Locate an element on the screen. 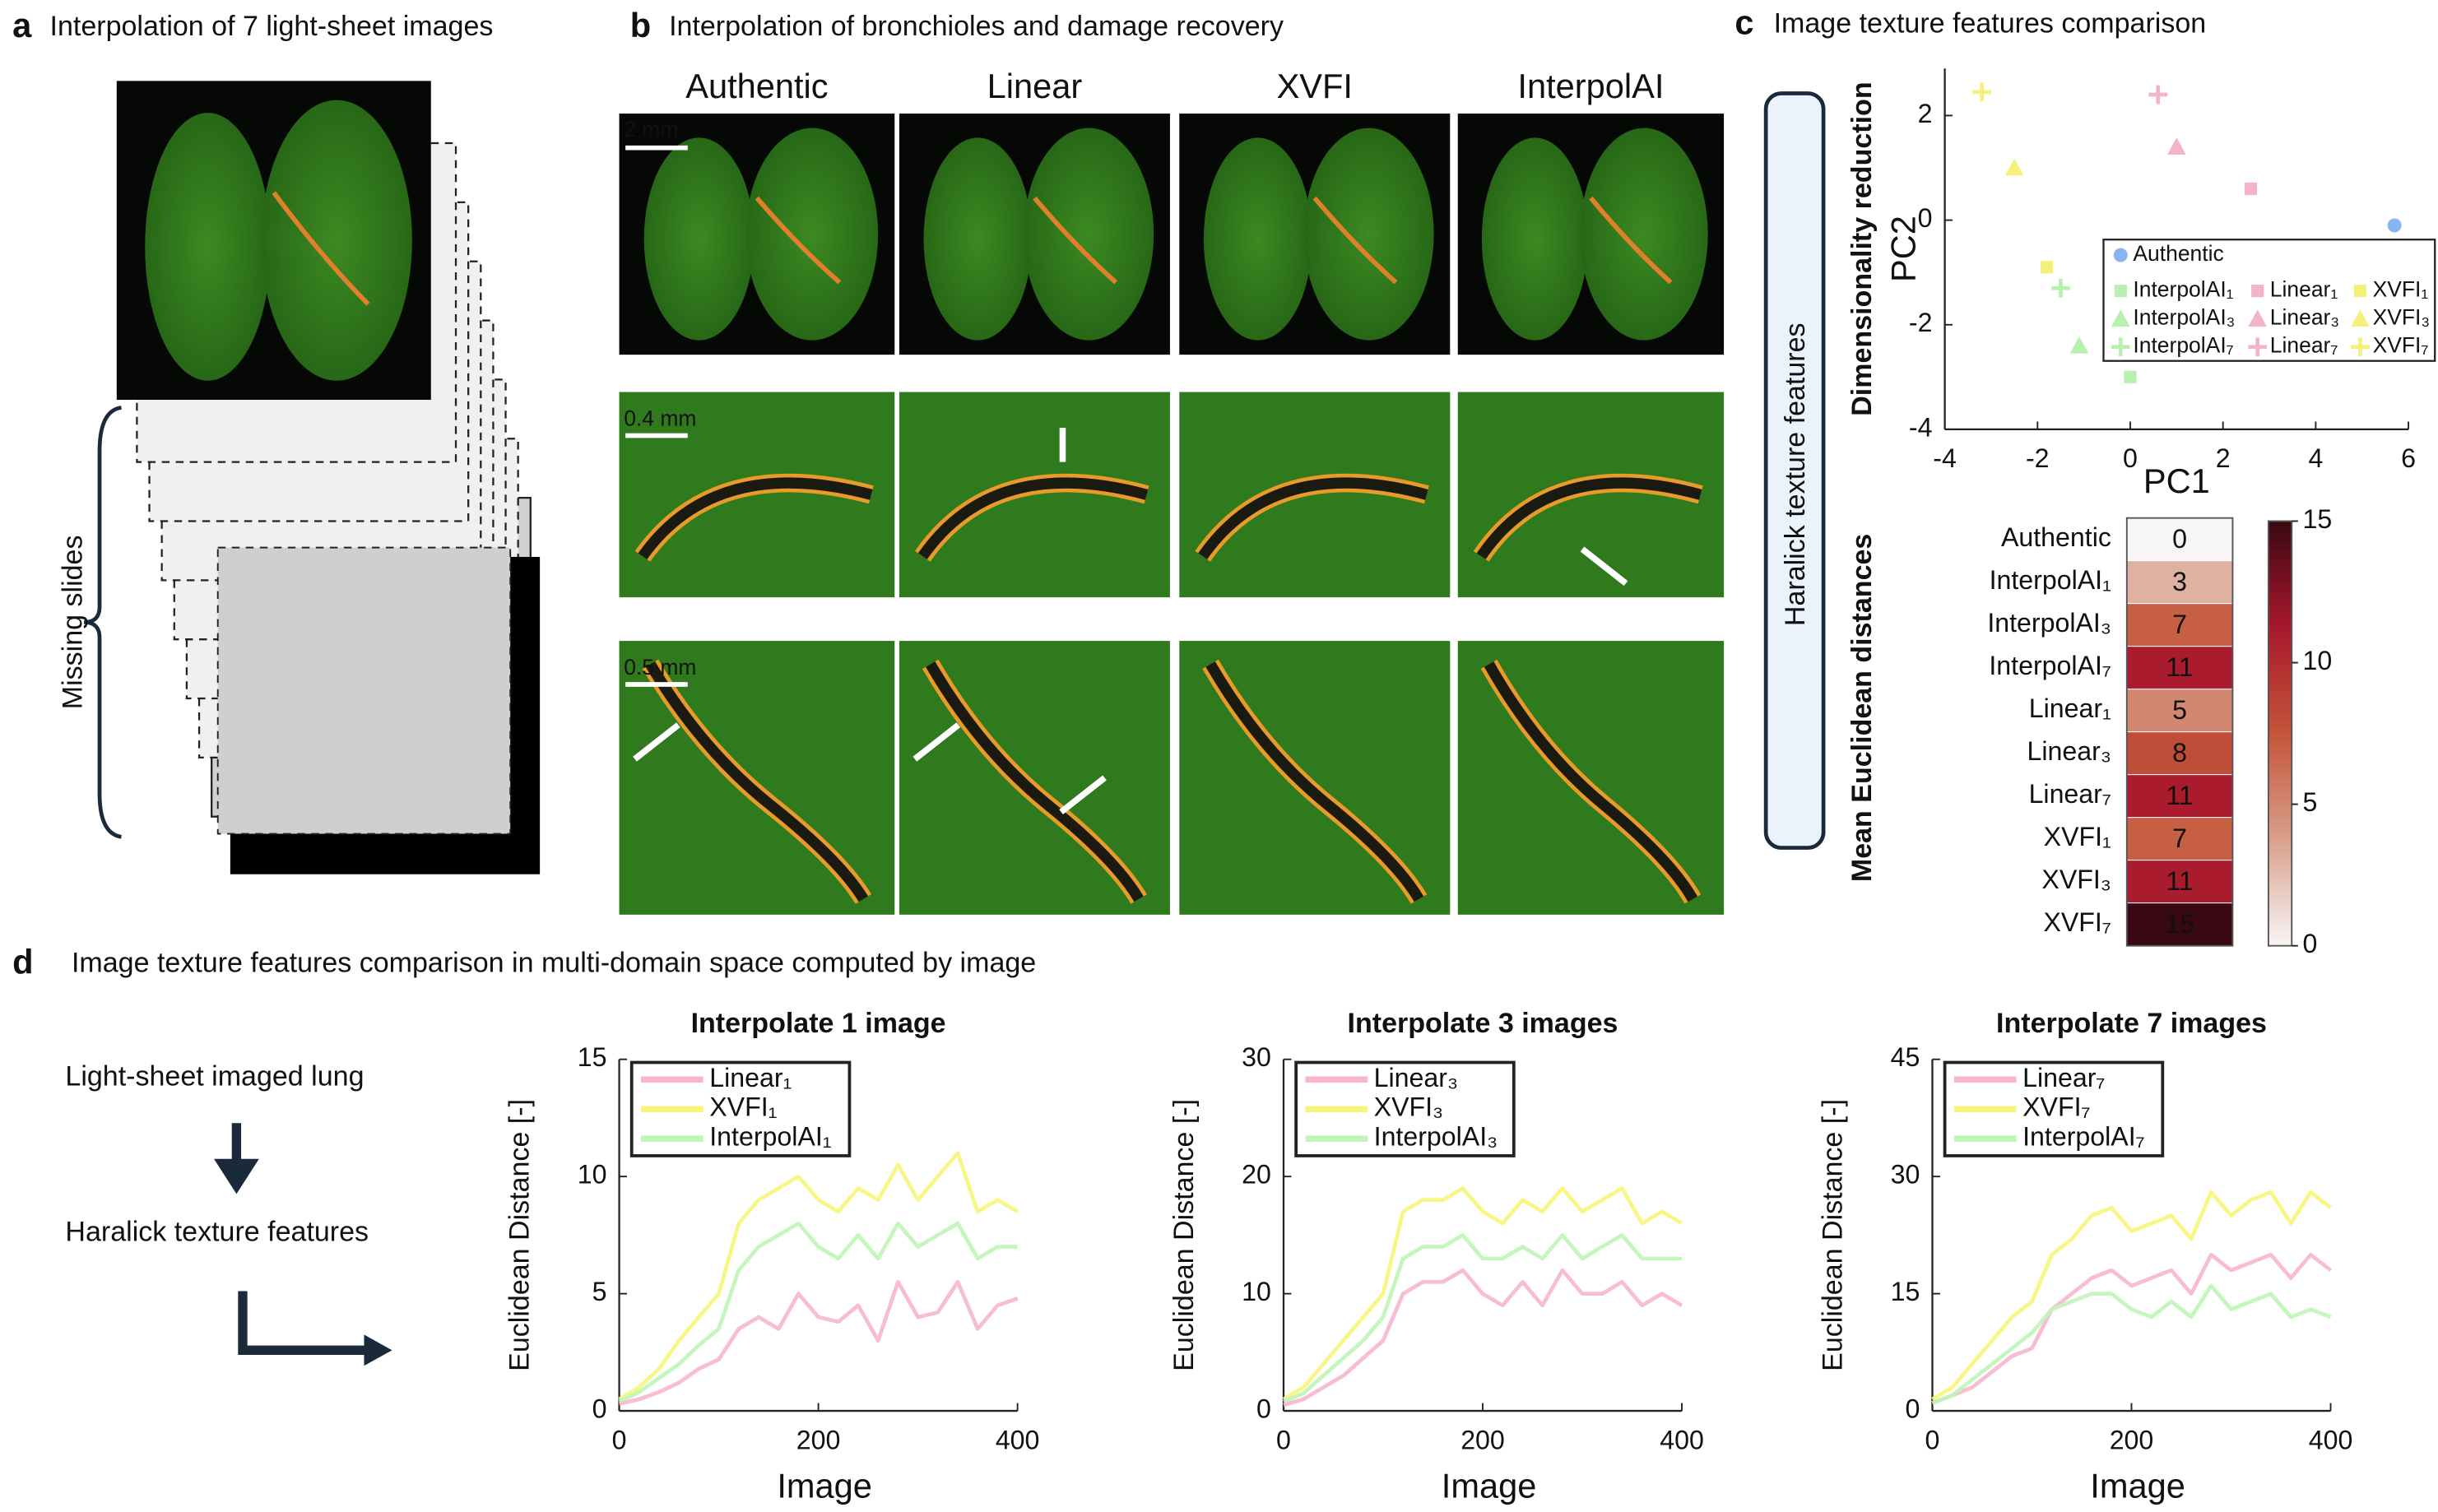 The height and width of the screenshot is (1512, 2438). x-tick-label: -4 is located at coordinates (1945, 458).